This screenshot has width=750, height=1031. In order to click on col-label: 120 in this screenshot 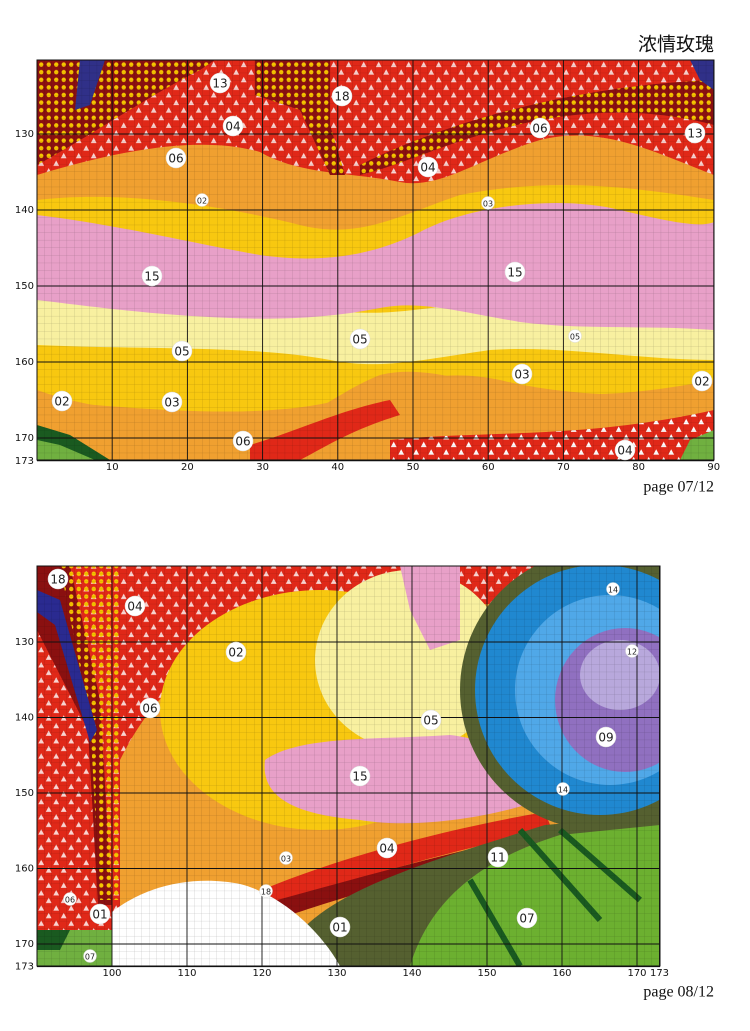, I will do `click(261, 973)`.